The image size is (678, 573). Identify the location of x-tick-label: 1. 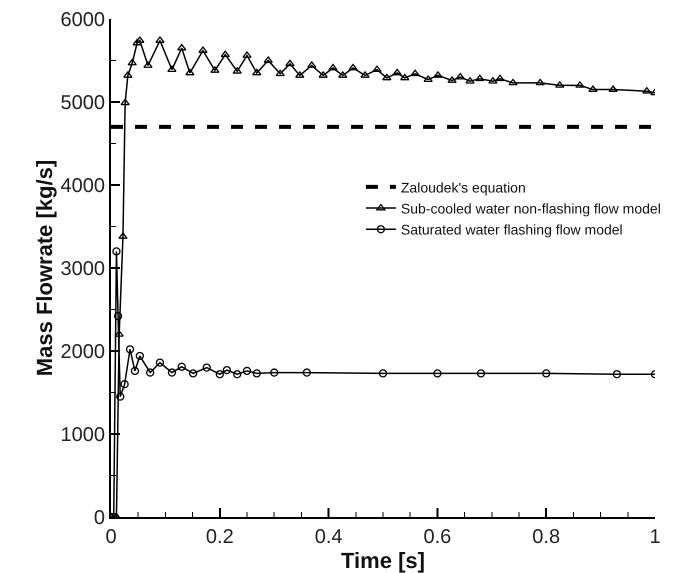
(655, 537).